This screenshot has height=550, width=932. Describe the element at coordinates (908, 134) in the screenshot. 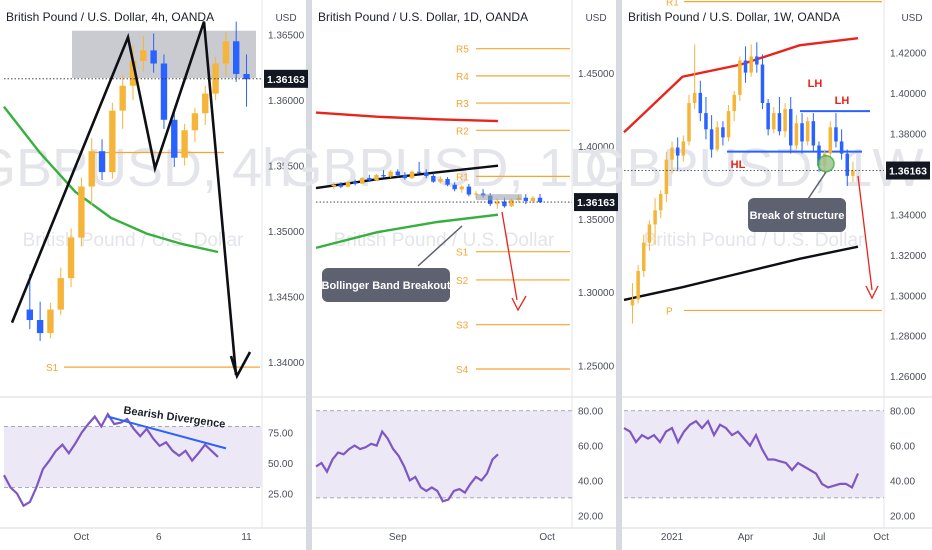

I see `price-tick-label: 1.38000` at that location.